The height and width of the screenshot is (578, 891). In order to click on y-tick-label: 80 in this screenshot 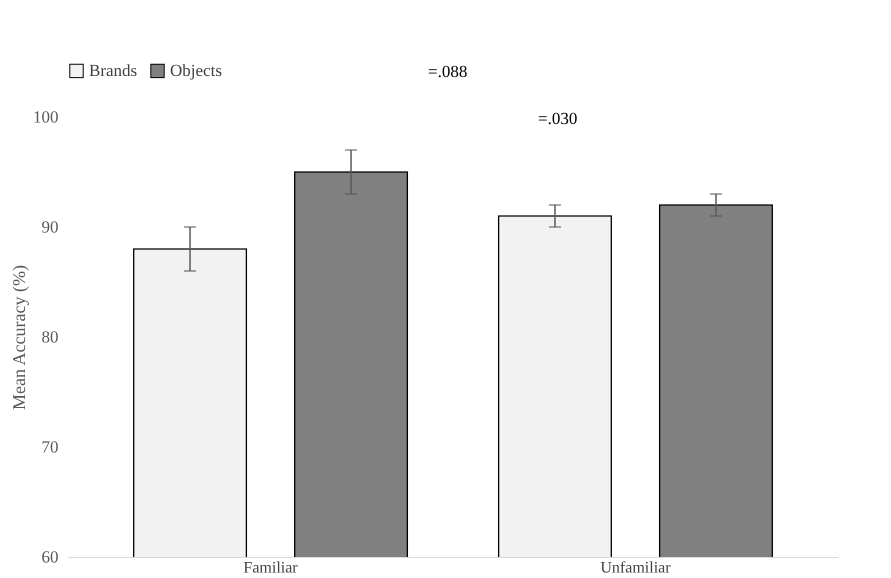, I will do `click(50, 337)`.